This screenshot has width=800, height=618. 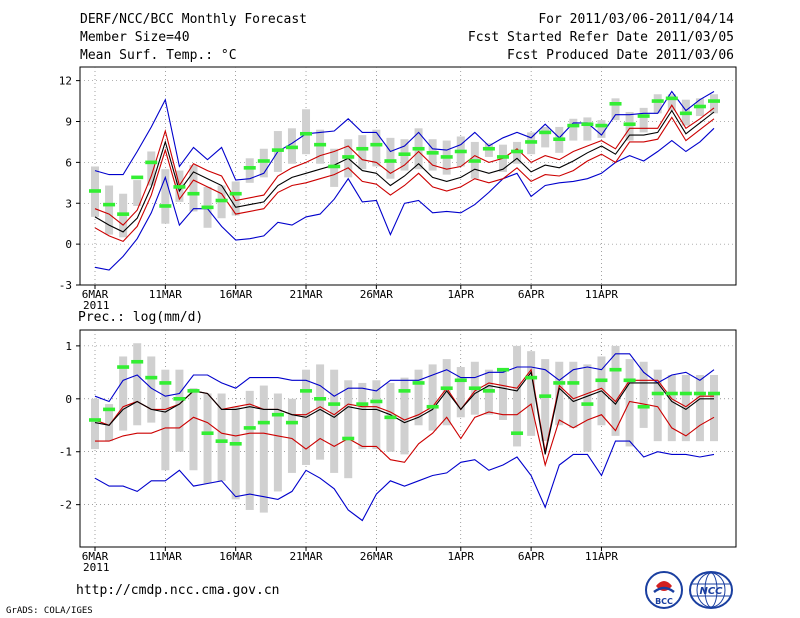 I want to click on y-tick-label: 1, so click(x=68, y=346).